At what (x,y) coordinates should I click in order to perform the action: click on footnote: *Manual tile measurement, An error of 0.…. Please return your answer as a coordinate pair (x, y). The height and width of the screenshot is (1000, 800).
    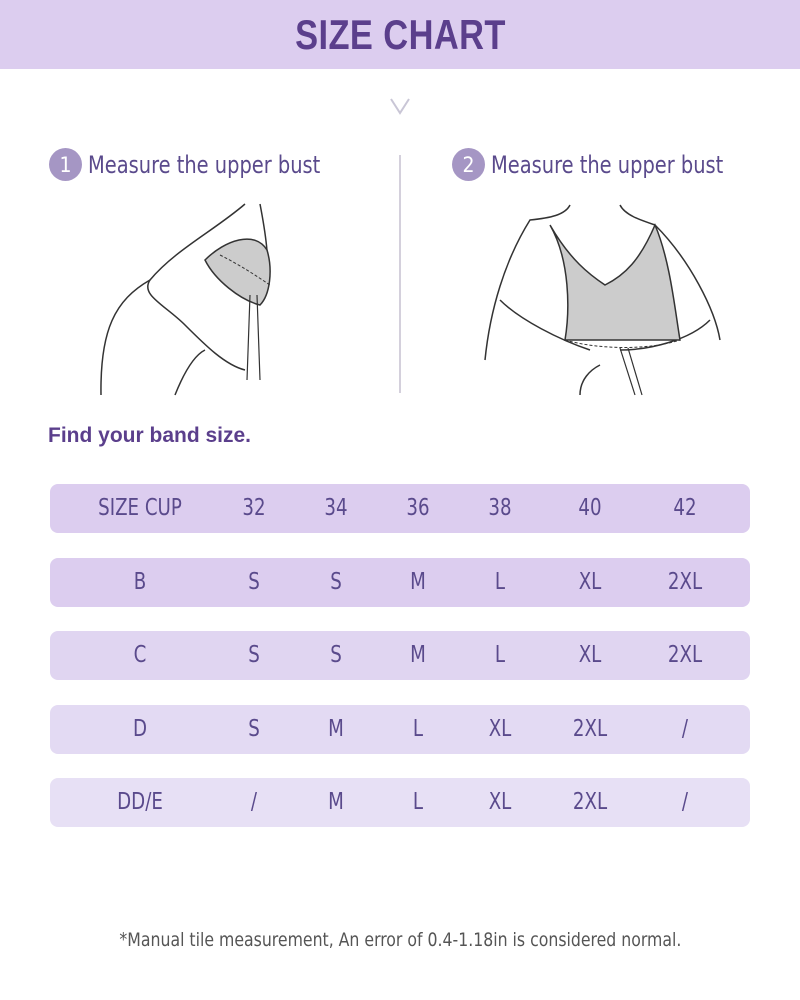
    Looking at the image, I should click on (400, 940).